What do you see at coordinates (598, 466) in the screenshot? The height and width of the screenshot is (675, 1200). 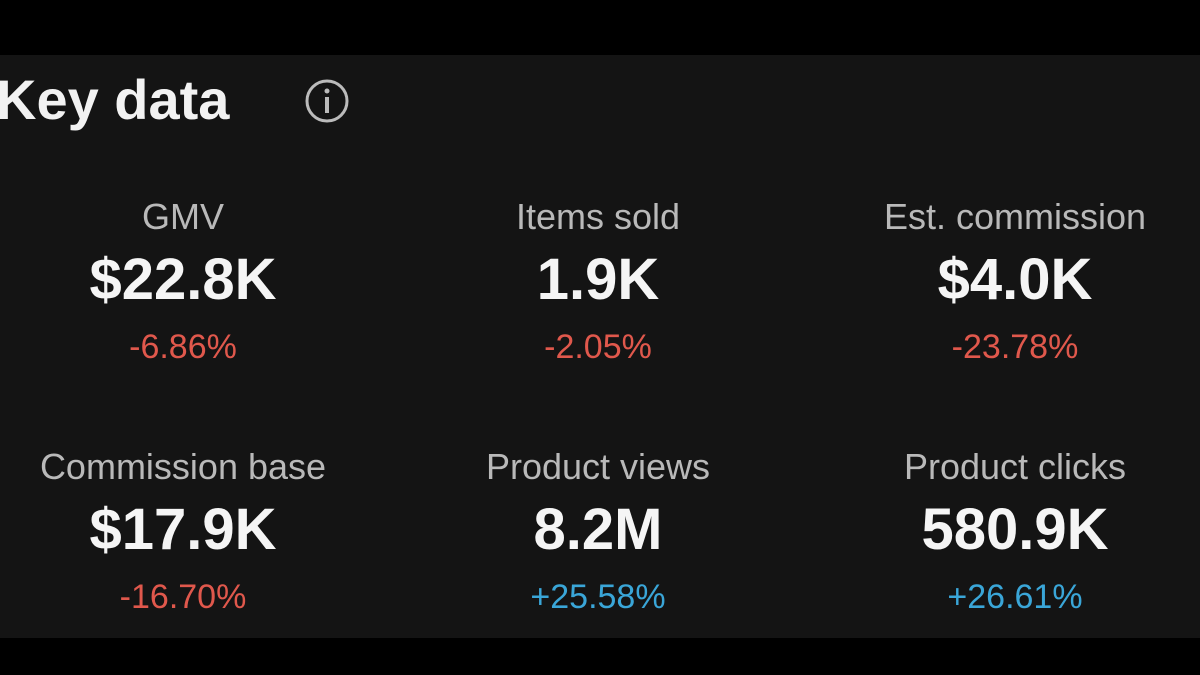 I see `metric-label: Product views` at bounding box center [598, 466].